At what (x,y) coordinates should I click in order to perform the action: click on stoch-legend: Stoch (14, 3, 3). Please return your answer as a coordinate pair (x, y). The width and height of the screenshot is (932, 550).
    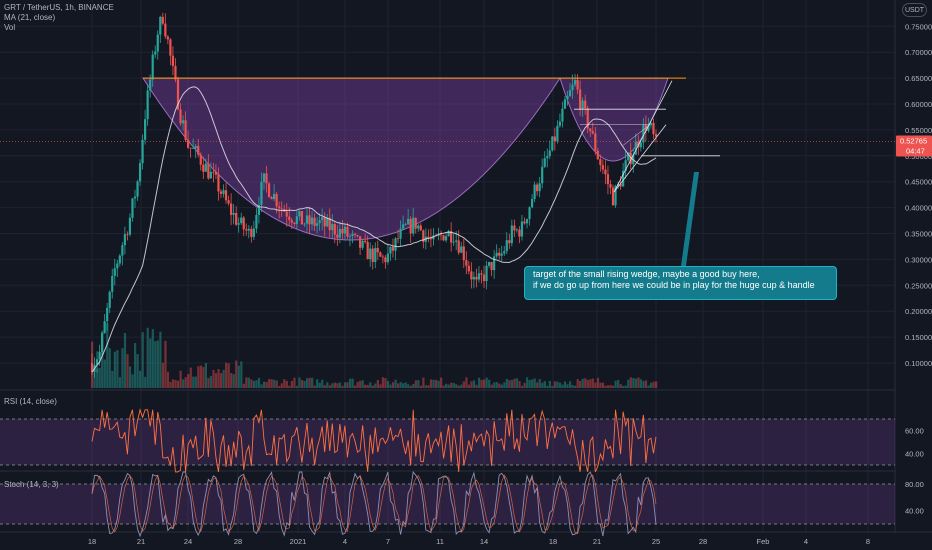
    Looking at the image, I should click on (31, 484).